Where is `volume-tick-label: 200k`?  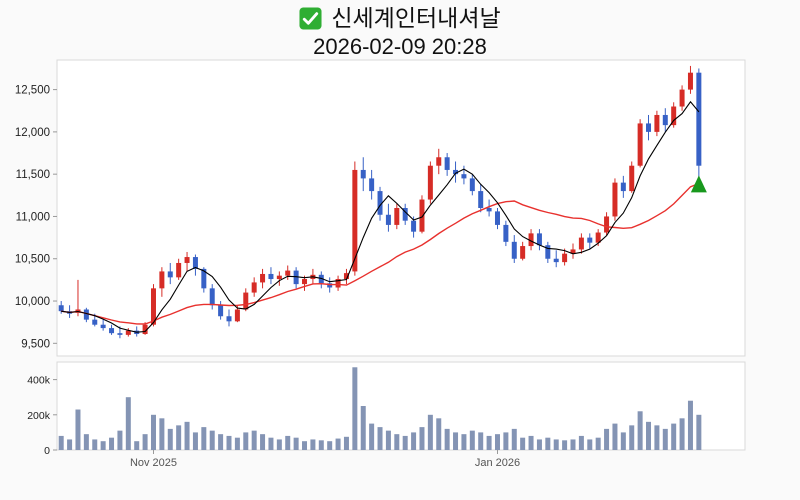
volume-tick-label: 200k is located at coordinates (39, 416).